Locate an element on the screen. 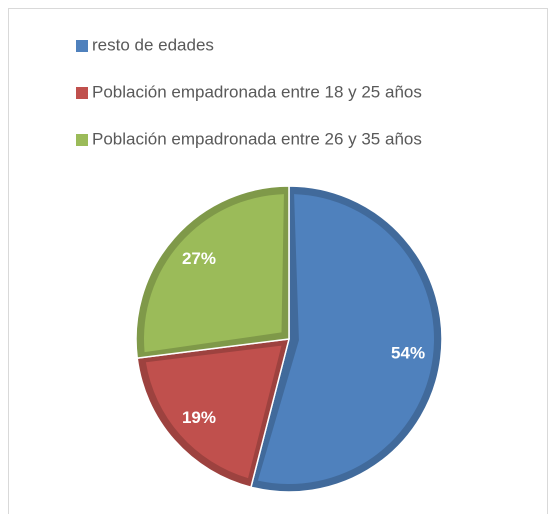  legend-label: resto de edades is located at coordinates (153, 44).